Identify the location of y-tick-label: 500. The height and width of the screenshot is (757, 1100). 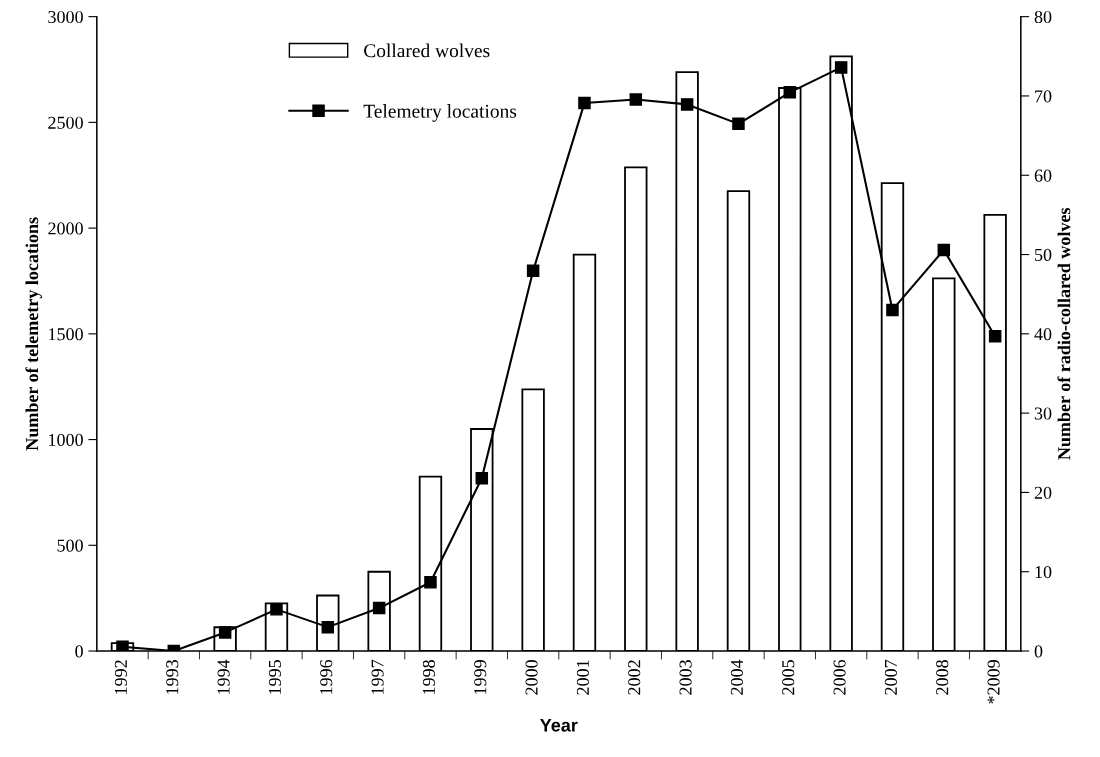
(70, 545).